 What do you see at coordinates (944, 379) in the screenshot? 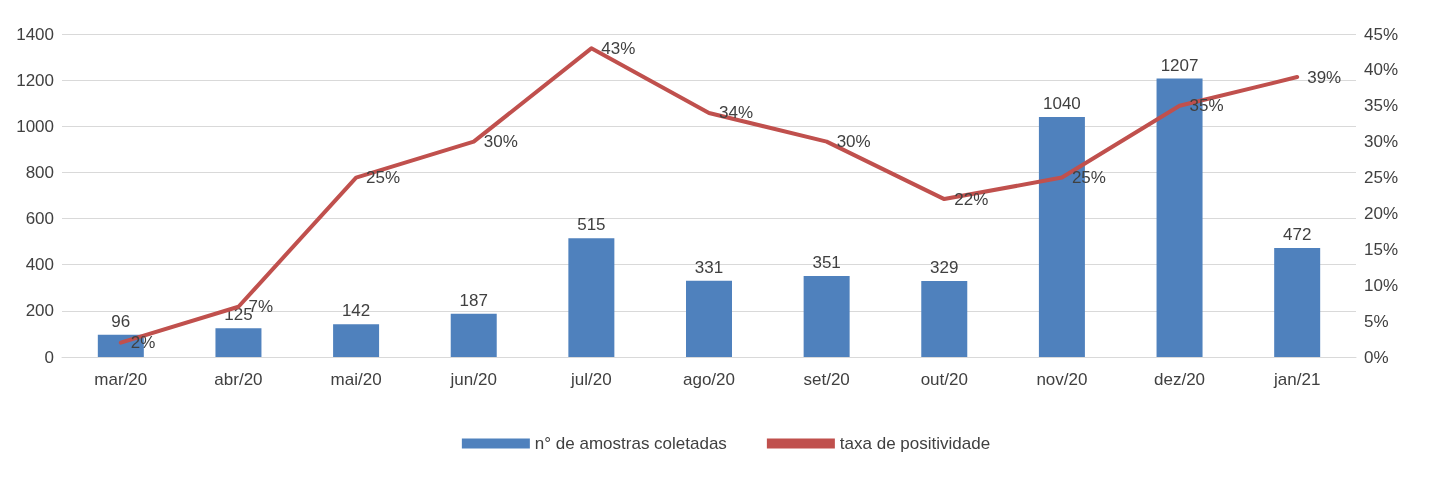
I see `x-tick-label: out/20` at bounding box center [944, 379].